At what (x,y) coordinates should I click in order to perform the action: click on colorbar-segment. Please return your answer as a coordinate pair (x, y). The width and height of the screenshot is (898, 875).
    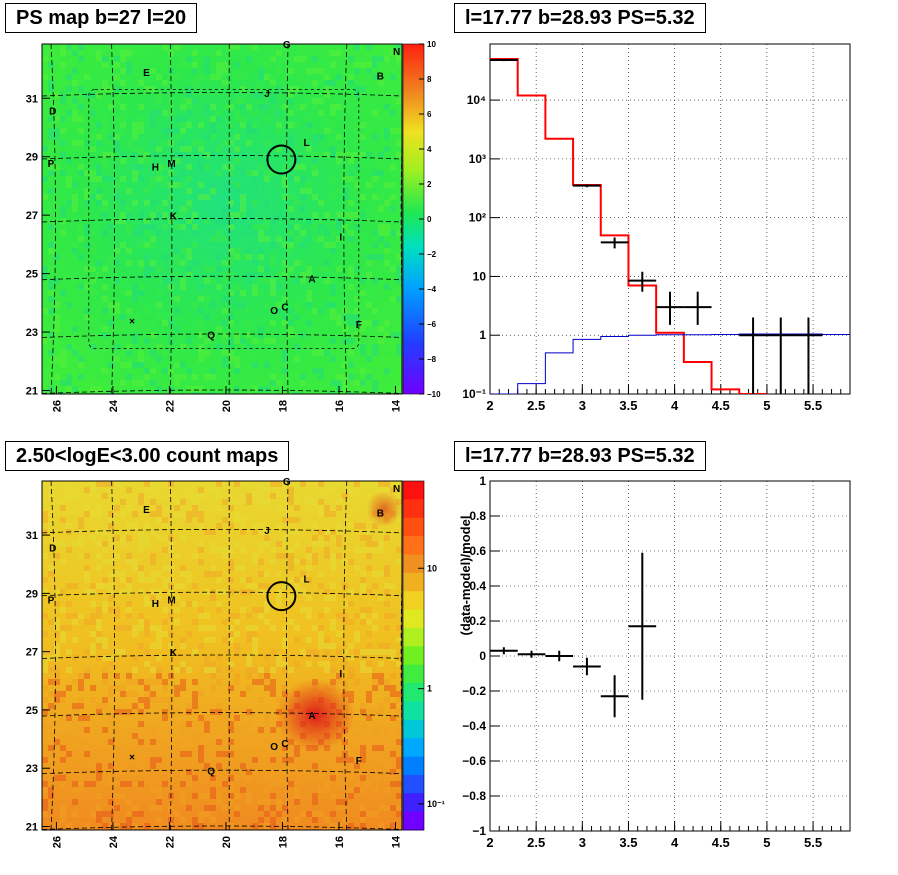
    Looking at the image, I should click on (413, 564).